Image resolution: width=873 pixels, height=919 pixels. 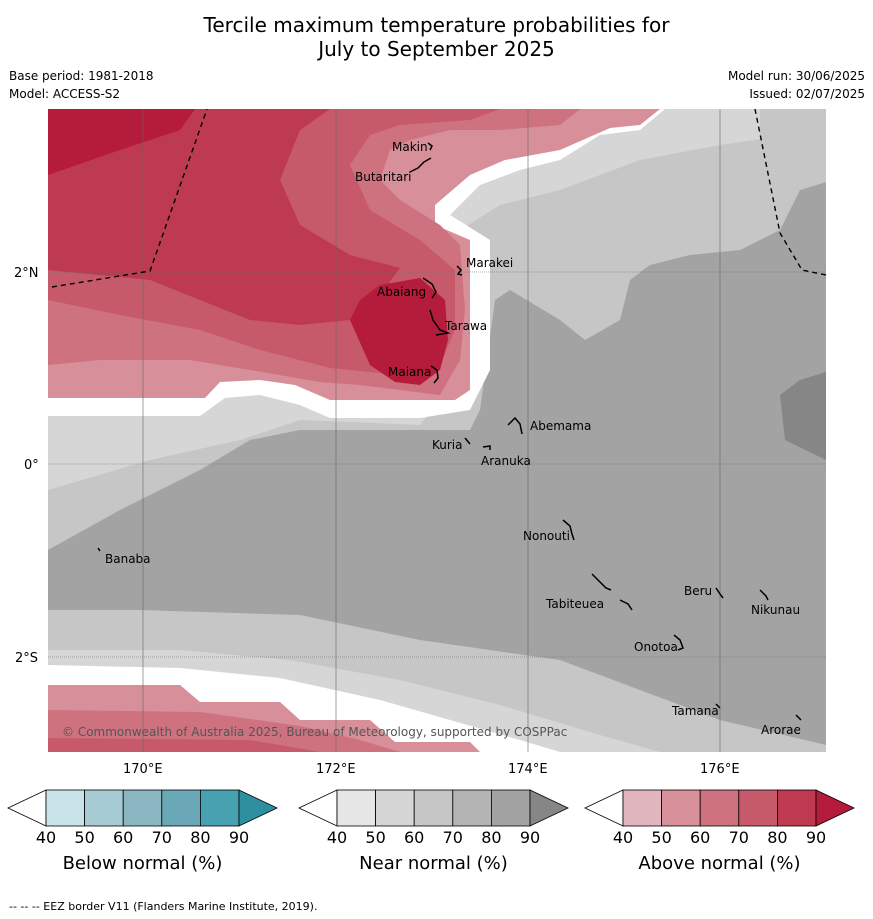 I want to click on below-colorbar-tick: 80, so click(x=200, y=837).